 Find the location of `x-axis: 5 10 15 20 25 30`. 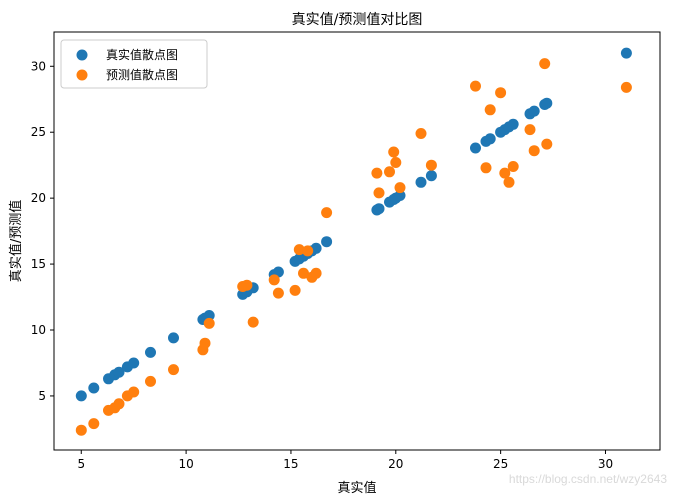

x-axis: 5 10 15 20 25 30 is located at coordinates (345, 460).